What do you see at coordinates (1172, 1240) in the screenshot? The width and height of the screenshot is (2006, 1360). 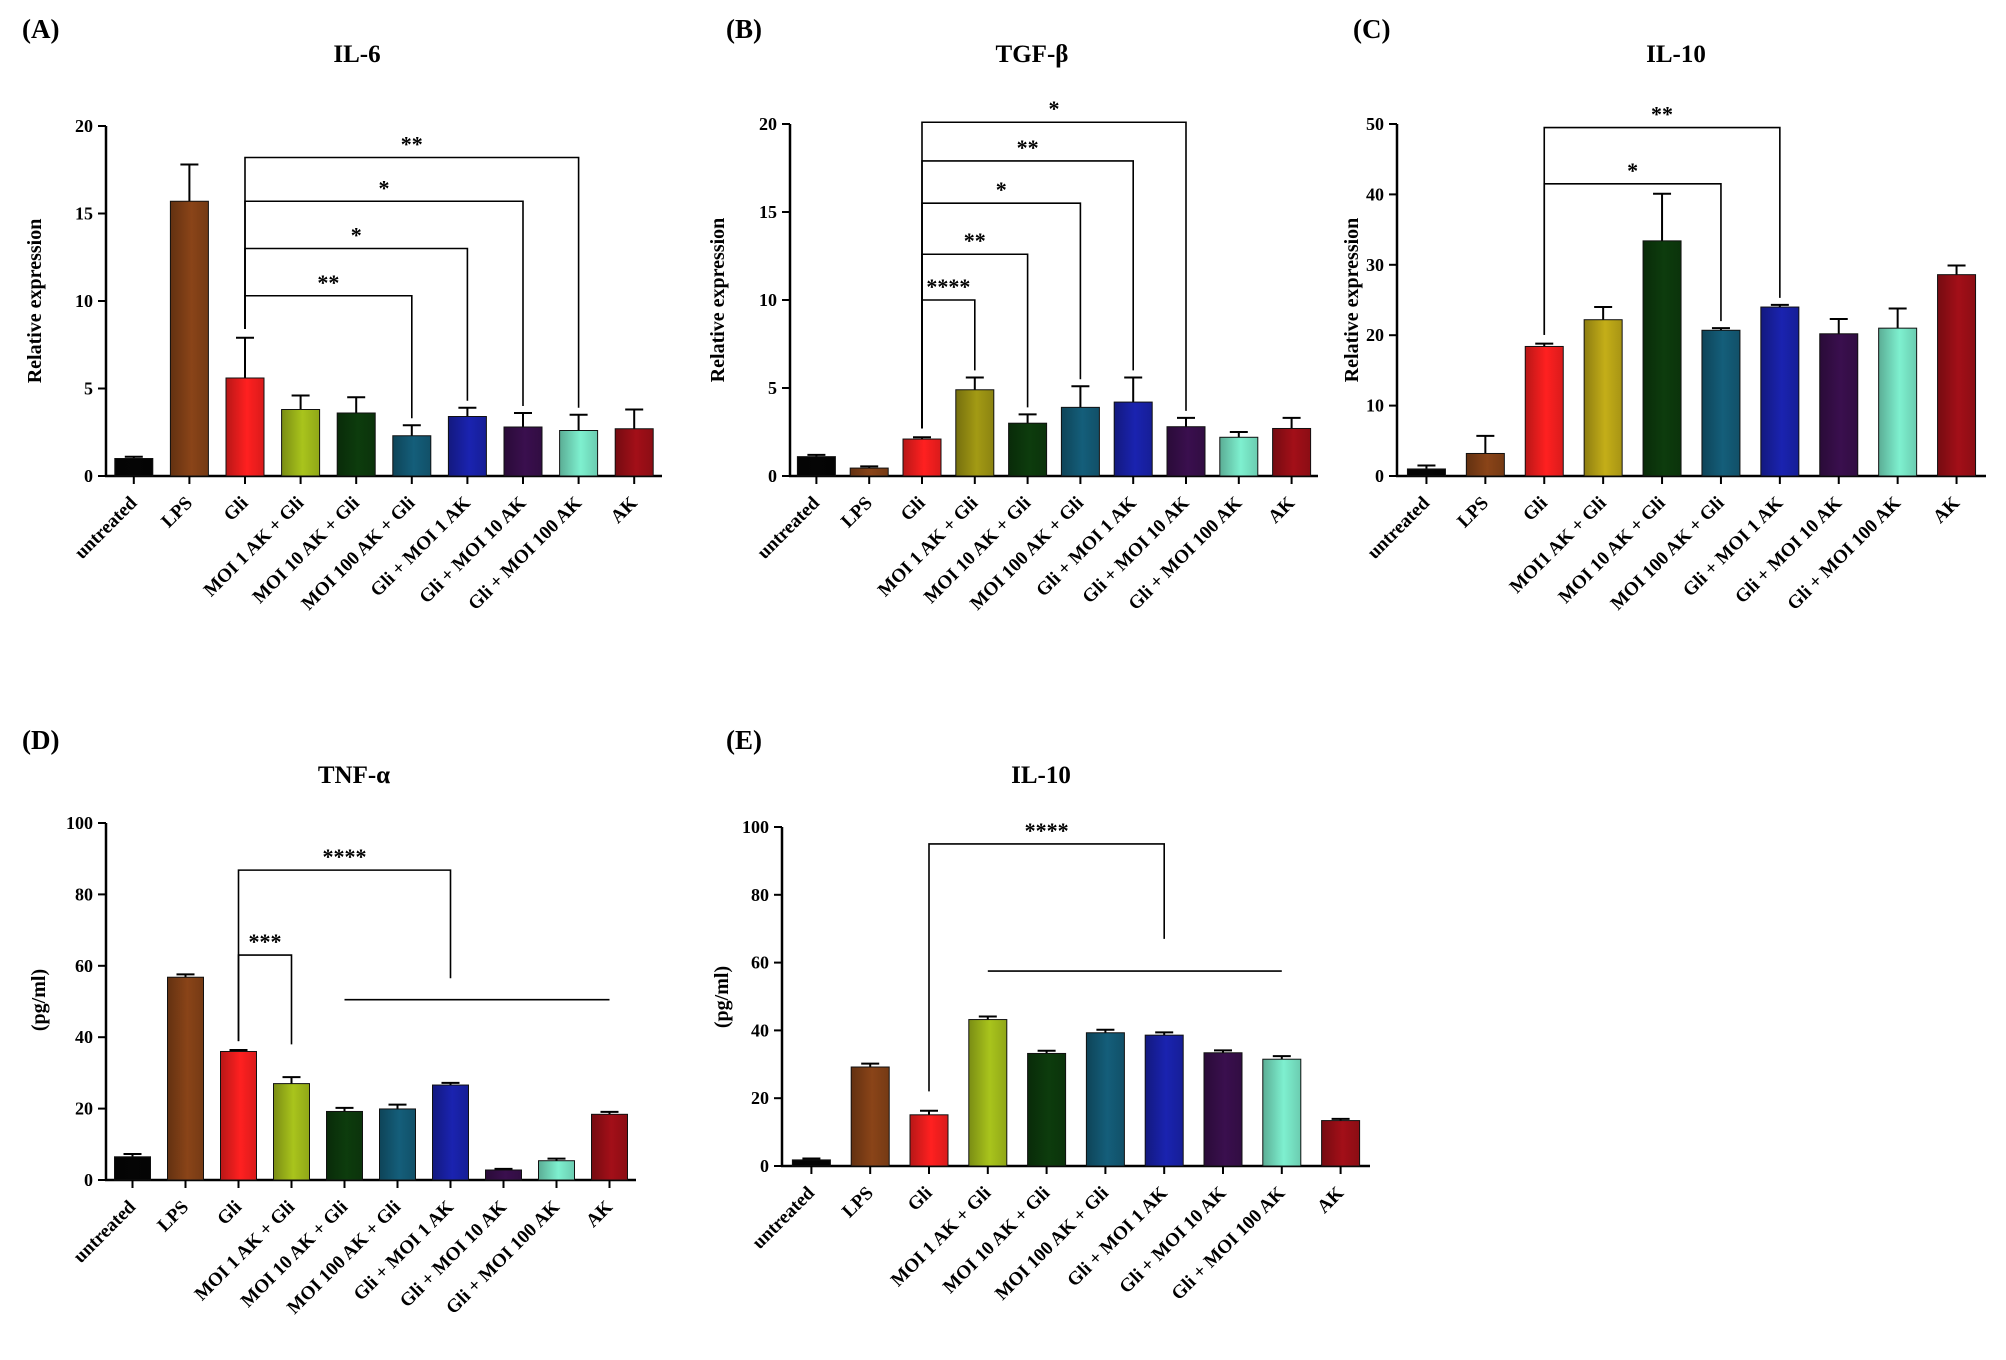 I see `x-tick-label: Gli + MOI 10 AK` at bounding box center [1172, 1240].